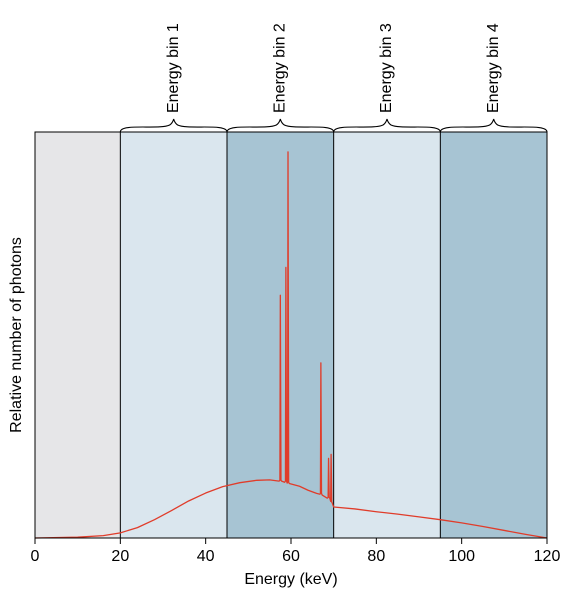 The height and width of the screenshot is (595, 565). Describe the element at coordinates (376, 556) in the screenshot. I see `x-tick-label-4: 80` at that location.